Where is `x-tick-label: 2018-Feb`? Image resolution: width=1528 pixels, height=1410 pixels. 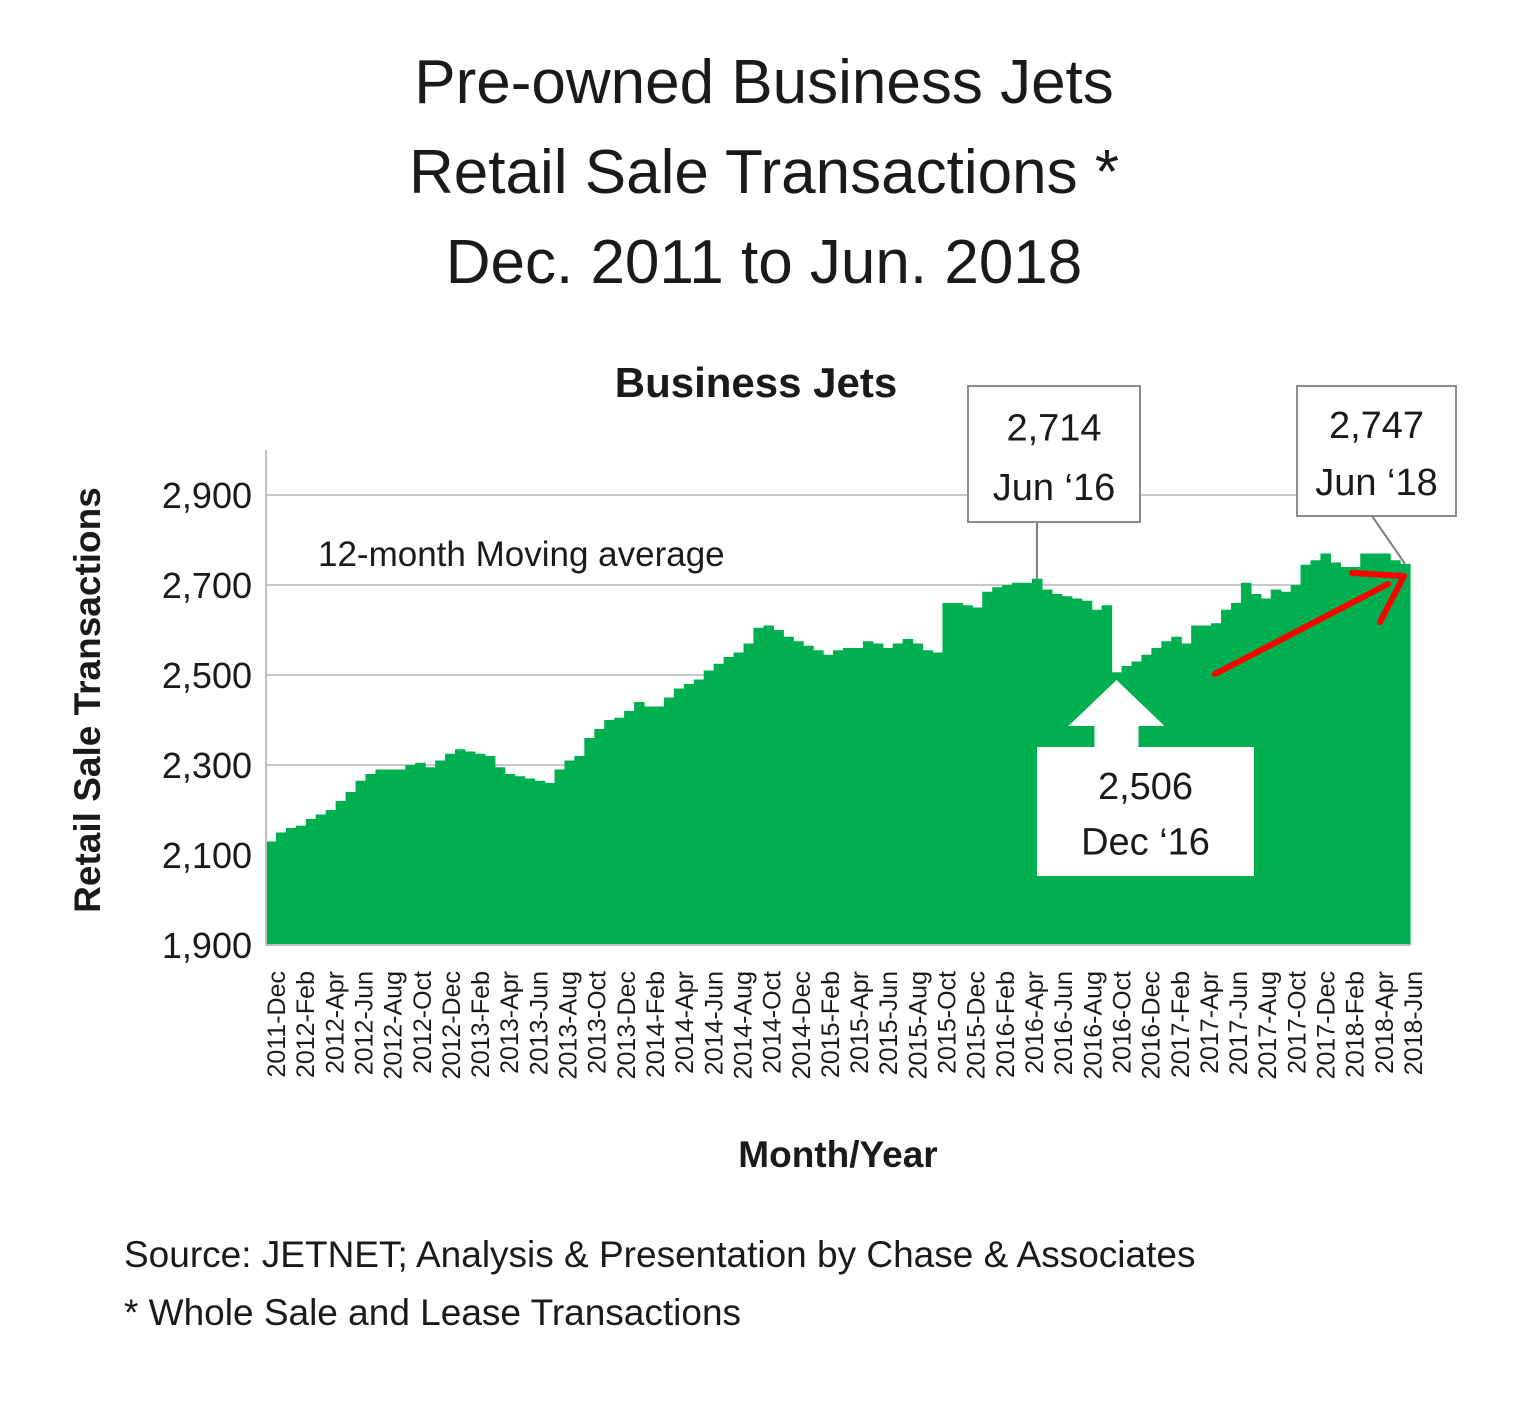
x-tick-label: 2018-Feb is located at coordinates (1356, 1024).